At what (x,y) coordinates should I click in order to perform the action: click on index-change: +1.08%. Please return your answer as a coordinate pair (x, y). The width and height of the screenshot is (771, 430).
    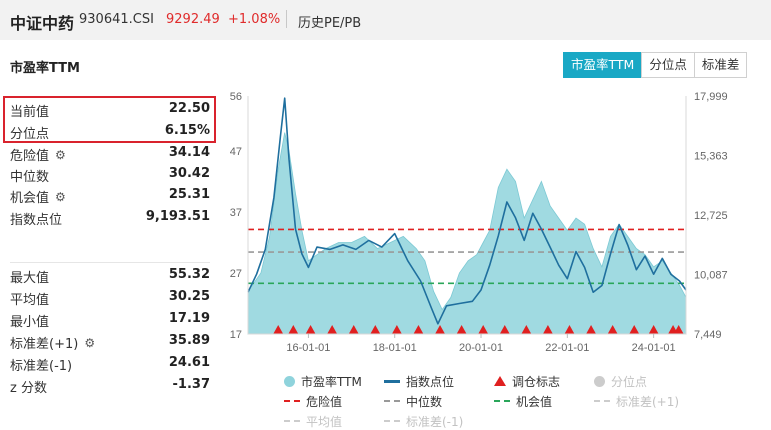
    Looking at the image, I should click on (254, 19).